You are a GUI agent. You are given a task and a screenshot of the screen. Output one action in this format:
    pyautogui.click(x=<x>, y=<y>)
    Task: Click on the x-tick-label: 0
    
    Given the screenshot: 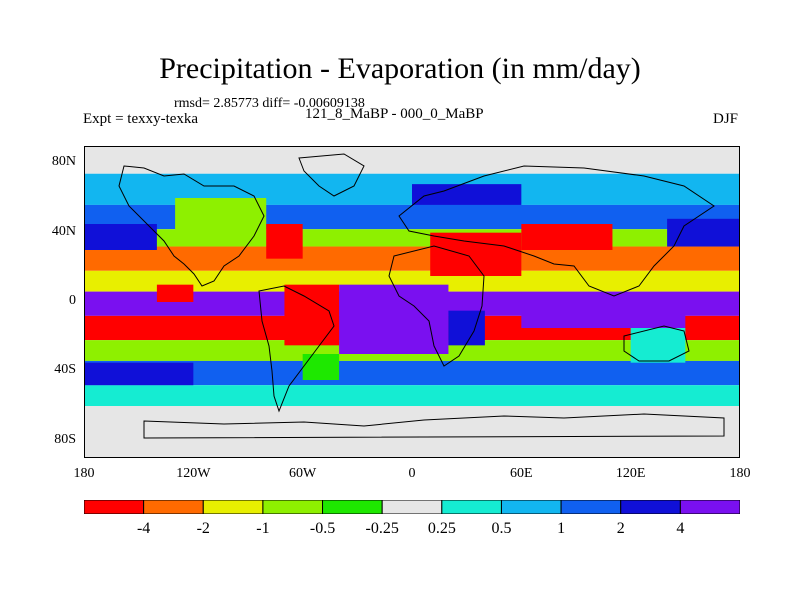 What is the action you would take?
    pyautogui.click(x=412, y=473)
    